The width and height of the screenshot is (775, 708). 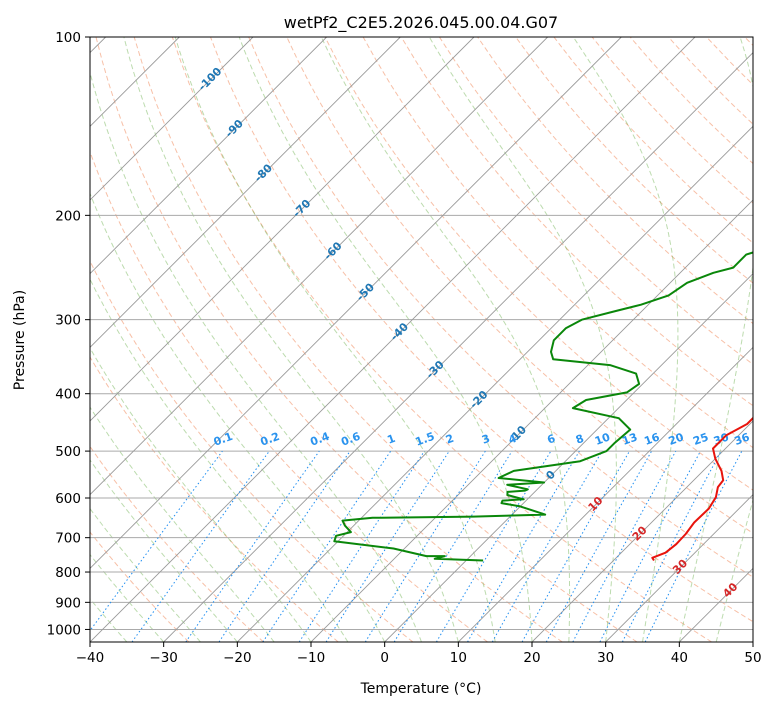 What do you see at coordinates (68, 321) in the screenshot?
I see `y-tick-label: 300` at bounding box center [68, 321].